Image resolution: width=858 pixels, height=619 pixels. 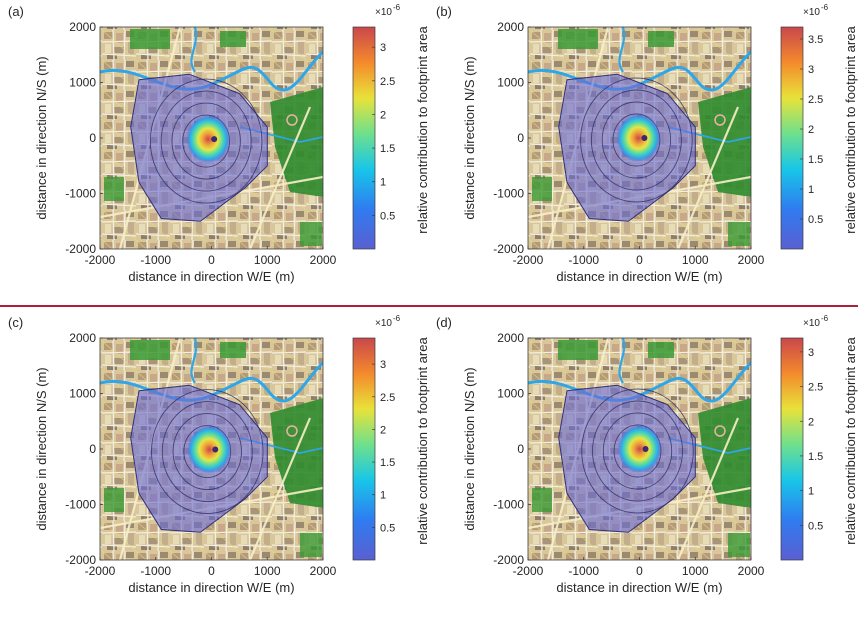 I want to click on panel-label: (c), so click(x=15, y=322).